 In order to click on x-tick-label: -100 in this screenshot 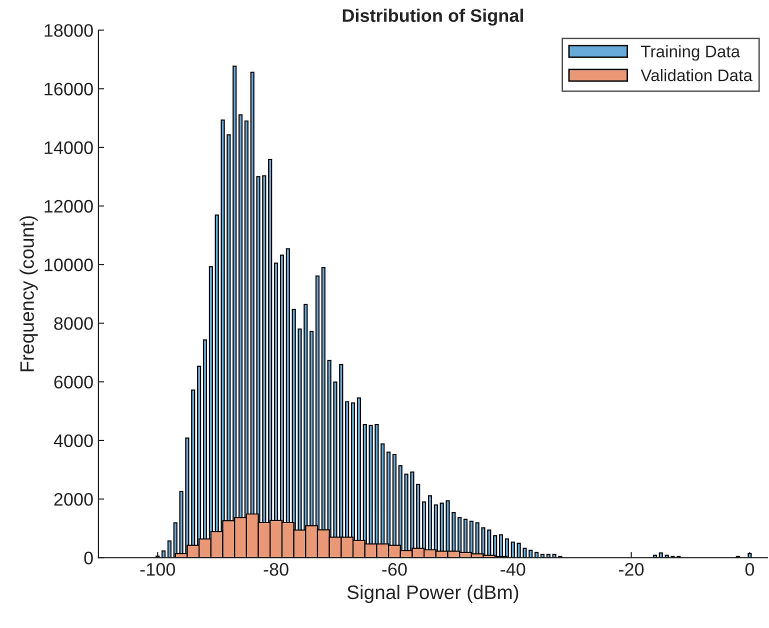, I will do `click(158, 569)`.